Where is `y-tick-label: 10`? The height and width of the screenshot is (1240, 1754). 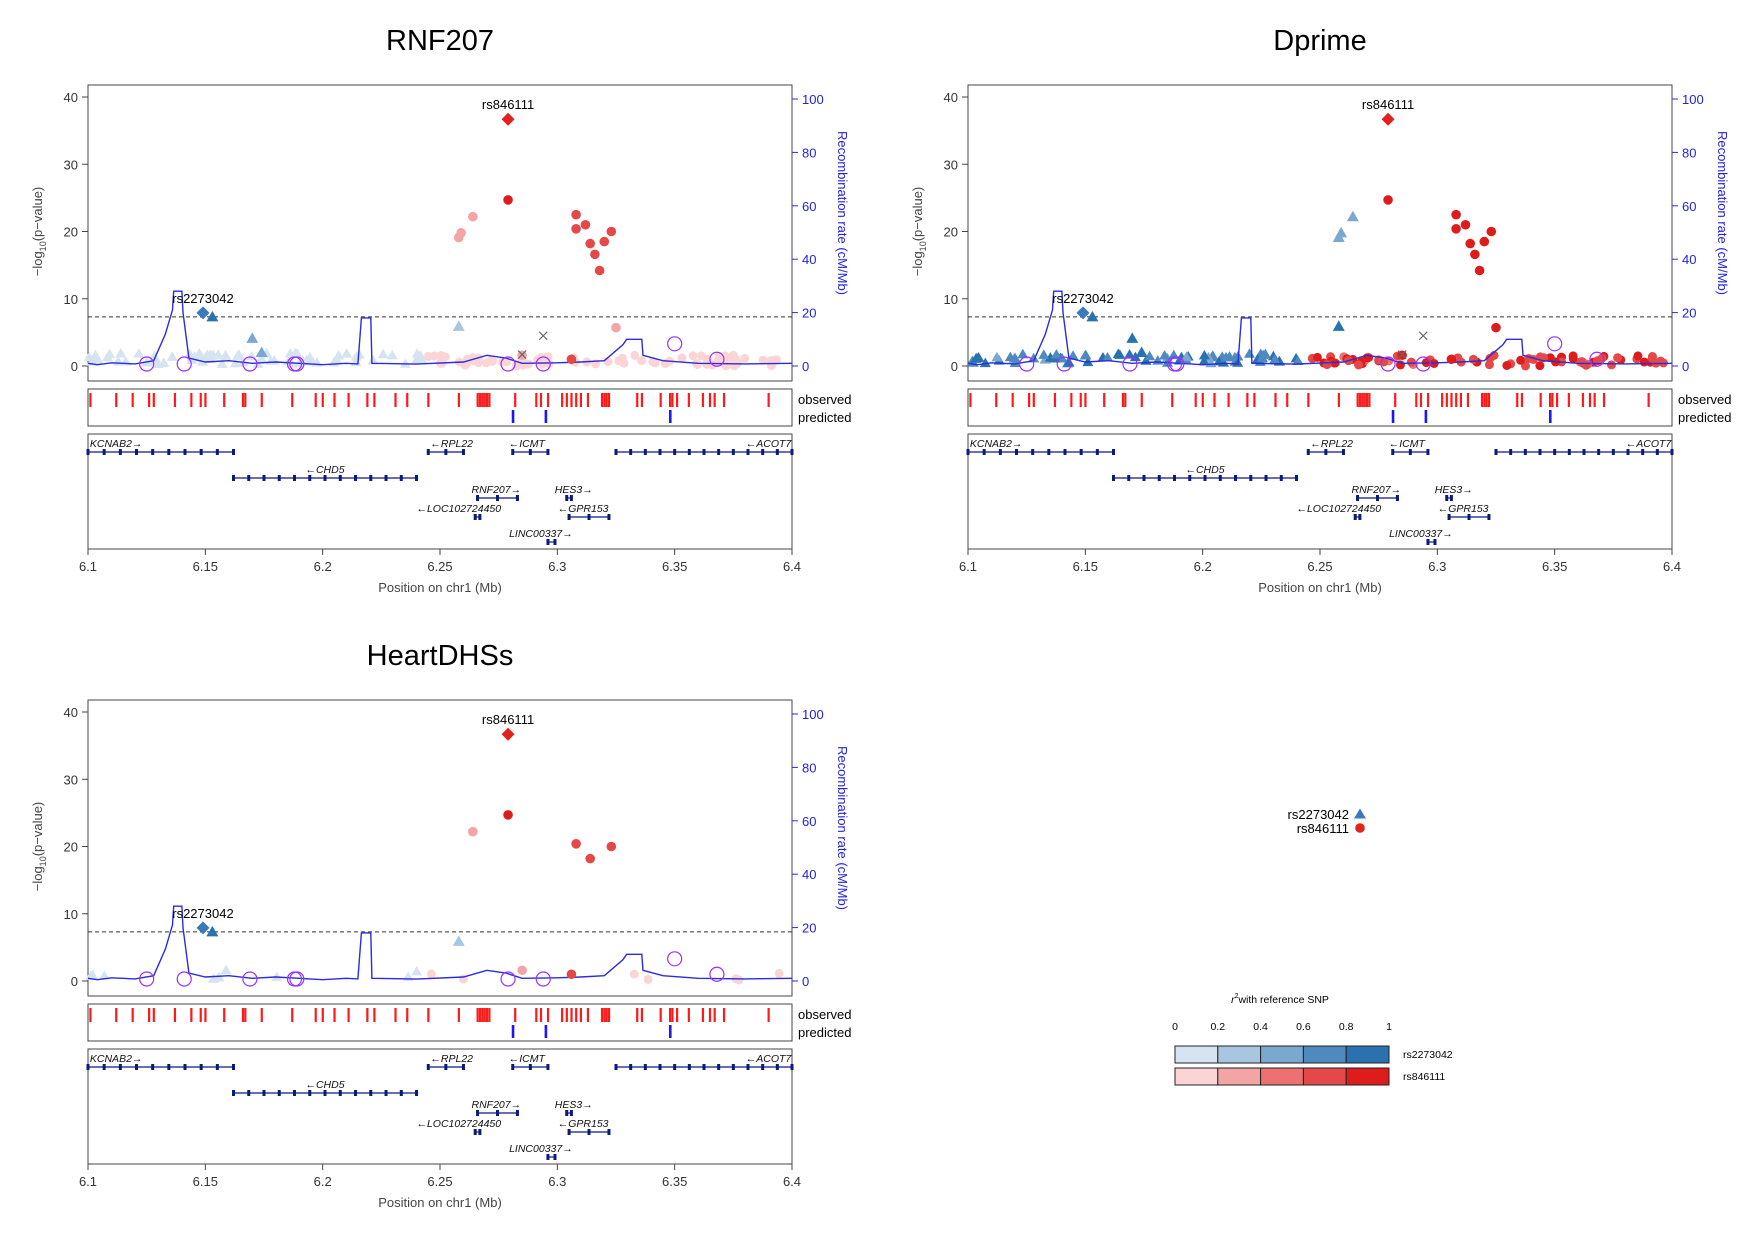
y-tick-label: 10 is located at coordinates (71, 914).